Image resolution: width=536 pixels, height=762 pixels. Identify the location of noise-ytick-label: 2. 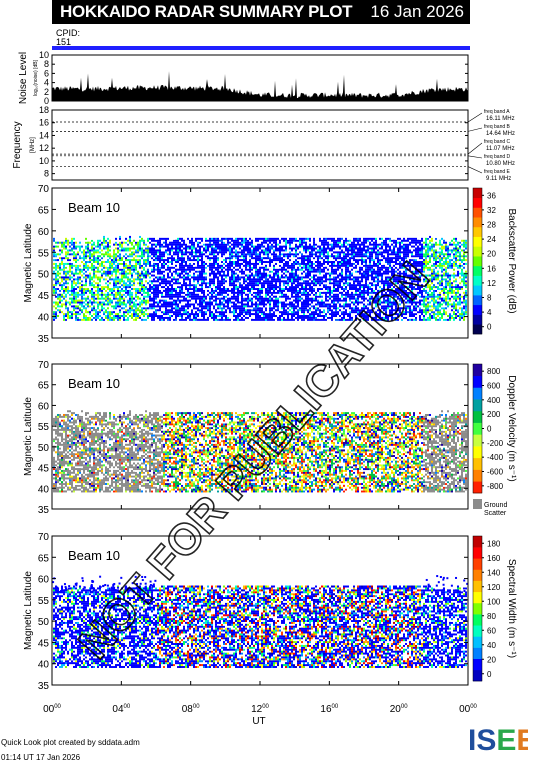
(46, 92).